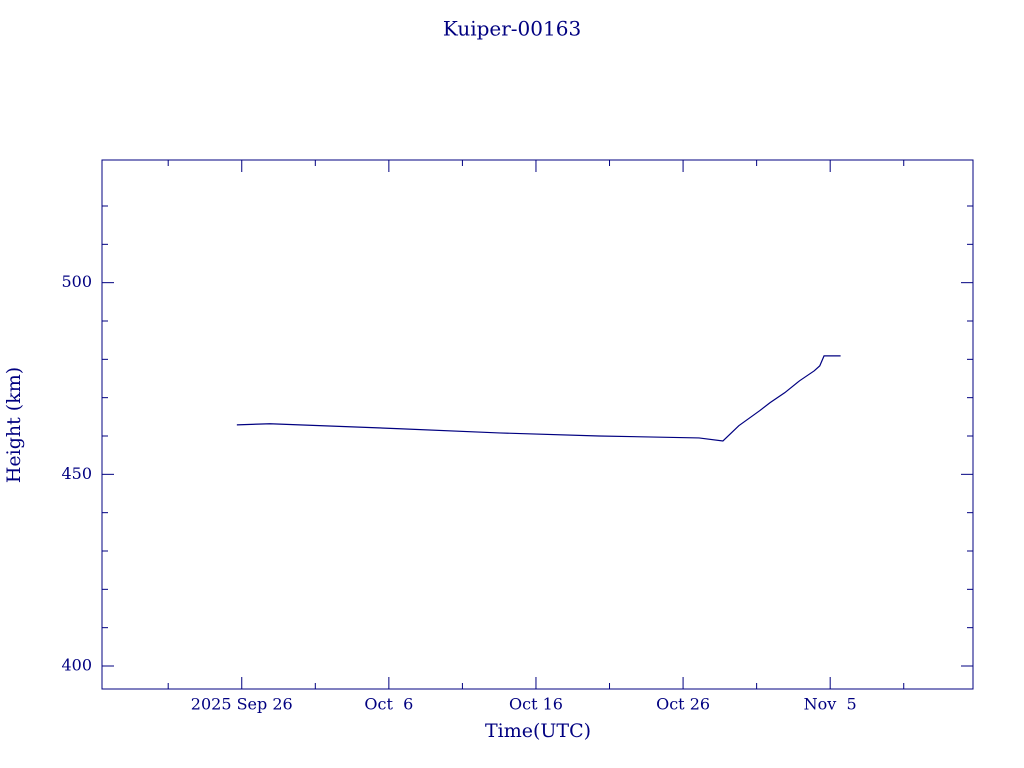 This screenshot has width=1024, height=768. Describe the element at coordinates (512, 29) in the screenshot. I see `chart-title: Kuiper-00163` at that location.